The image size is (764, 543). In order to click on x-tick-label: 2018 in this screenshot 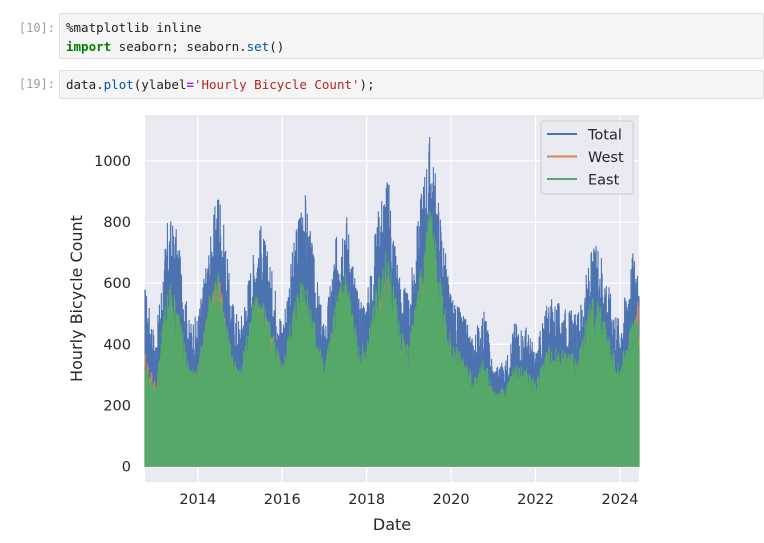, I will do `click(366, 500)`.